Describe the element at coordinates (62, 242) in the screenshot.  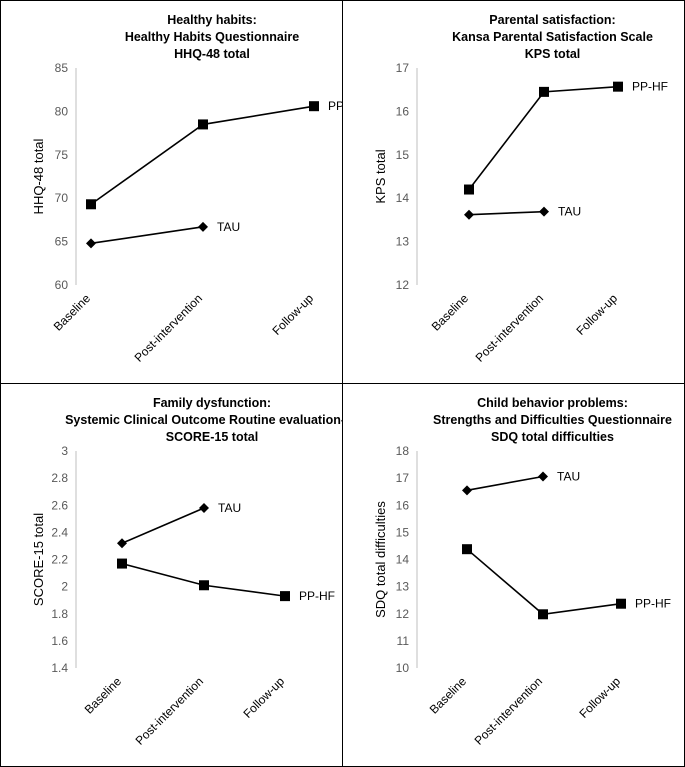
I see `y-tick-label: 65` at that location.